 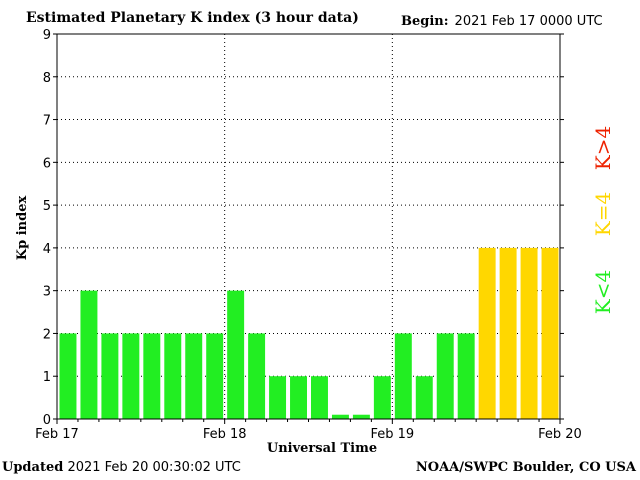 I want to click on legend: K<4 K=4 K>4, so click(x=603, y=220).